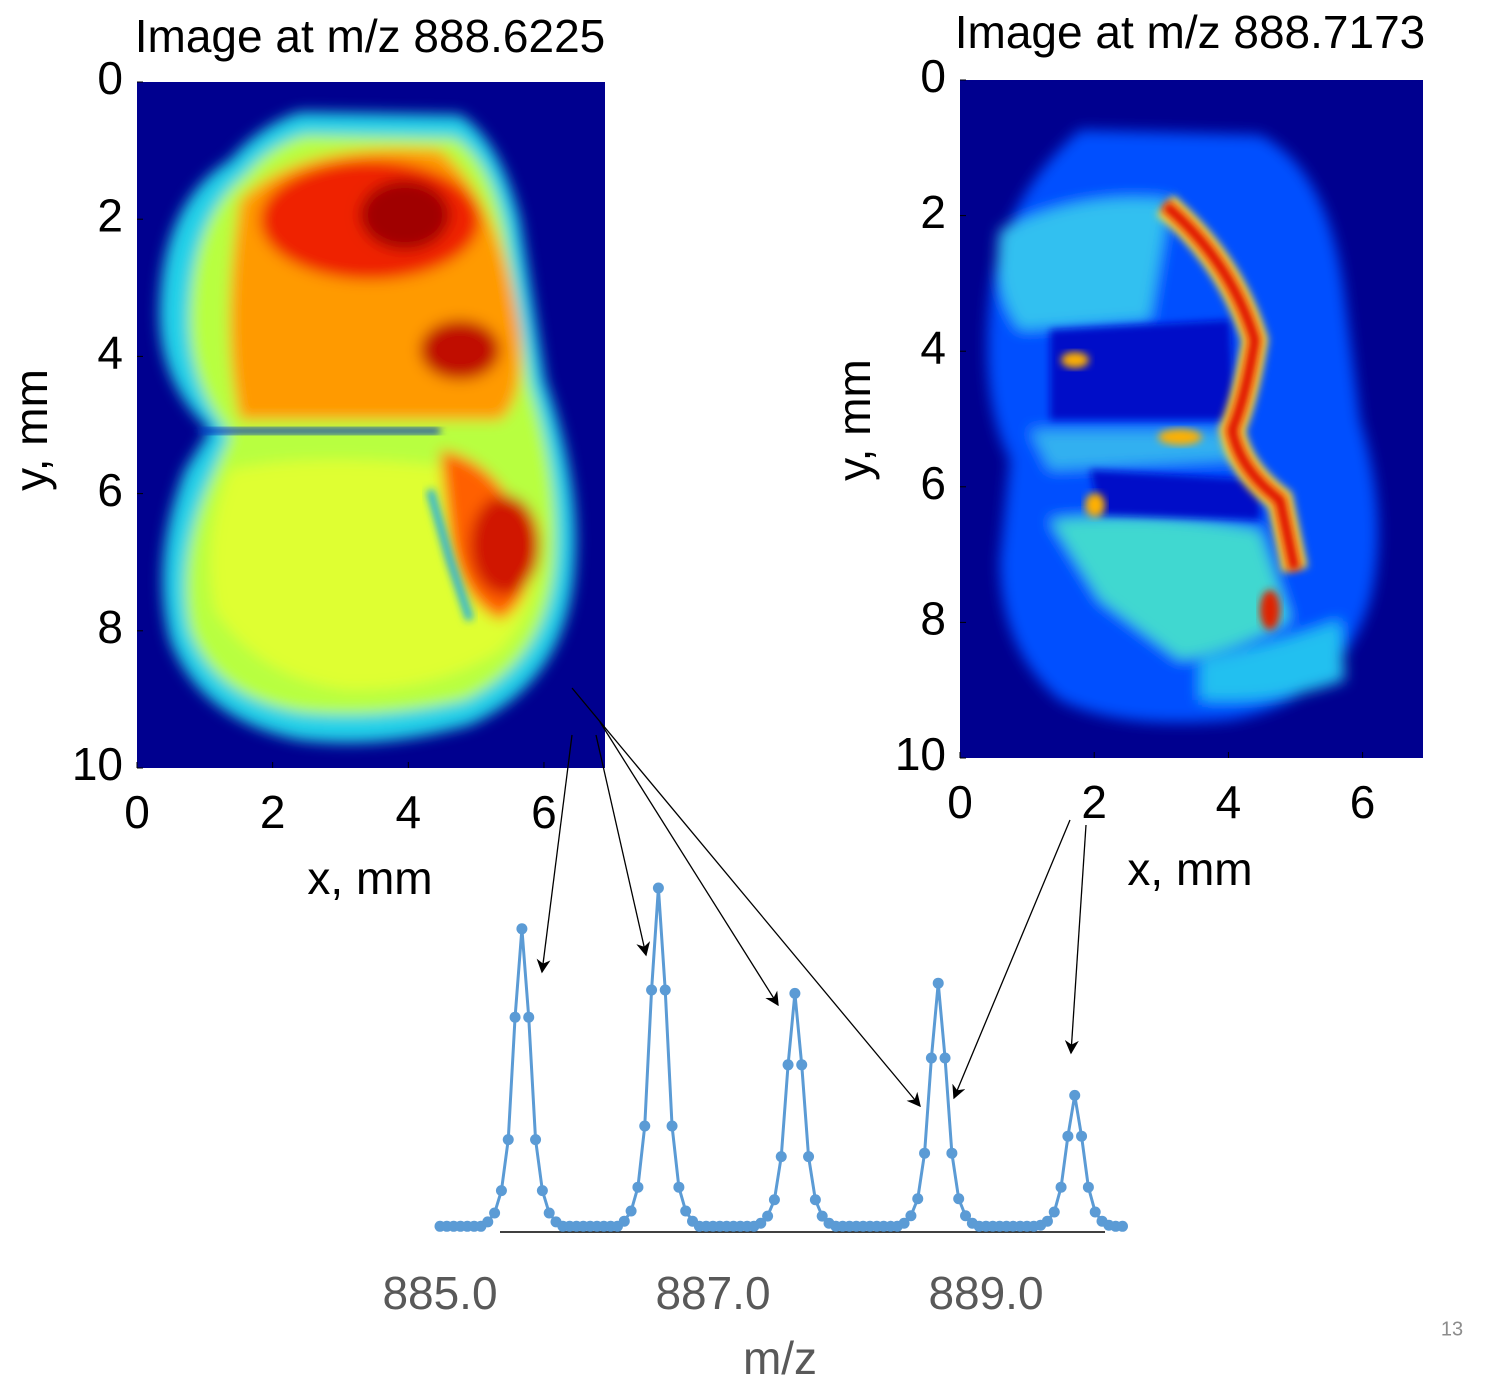 This screenshot has width=1496, height=1385. What do you see at coordinates (811, 897) in the screenshot?
I see `arrows` at bounding box center [811, 897].